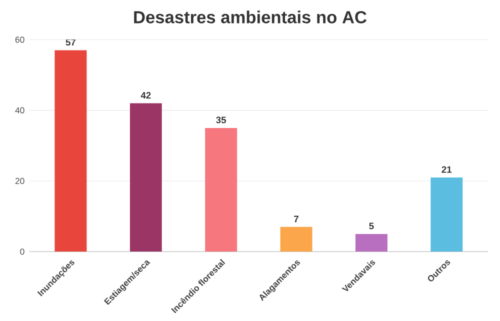 The height and width of the screenshot is (321, 500). What do you see at coordinates (145, 95) in the screenshot?
I see `data-label: 42` at bounding box center [145, 95].